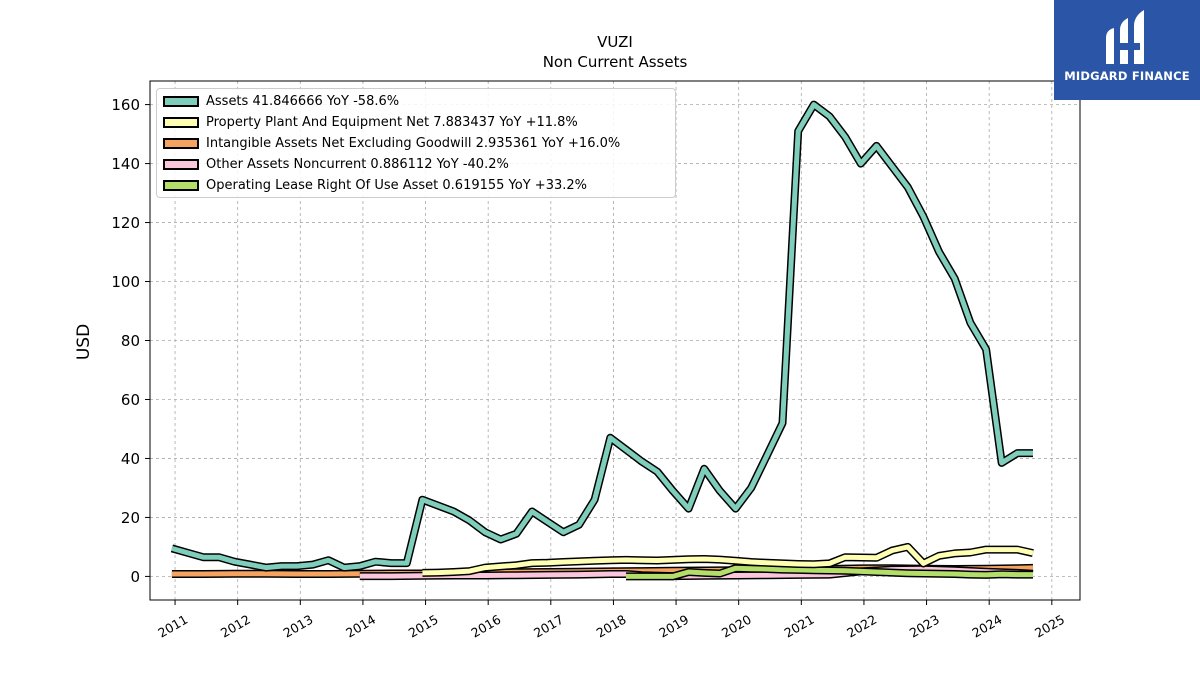 The image size is (1200, 675). Describe the element at coordinates (125, 105) in the screenshot. I see `y-tick-label: 160` at that location.